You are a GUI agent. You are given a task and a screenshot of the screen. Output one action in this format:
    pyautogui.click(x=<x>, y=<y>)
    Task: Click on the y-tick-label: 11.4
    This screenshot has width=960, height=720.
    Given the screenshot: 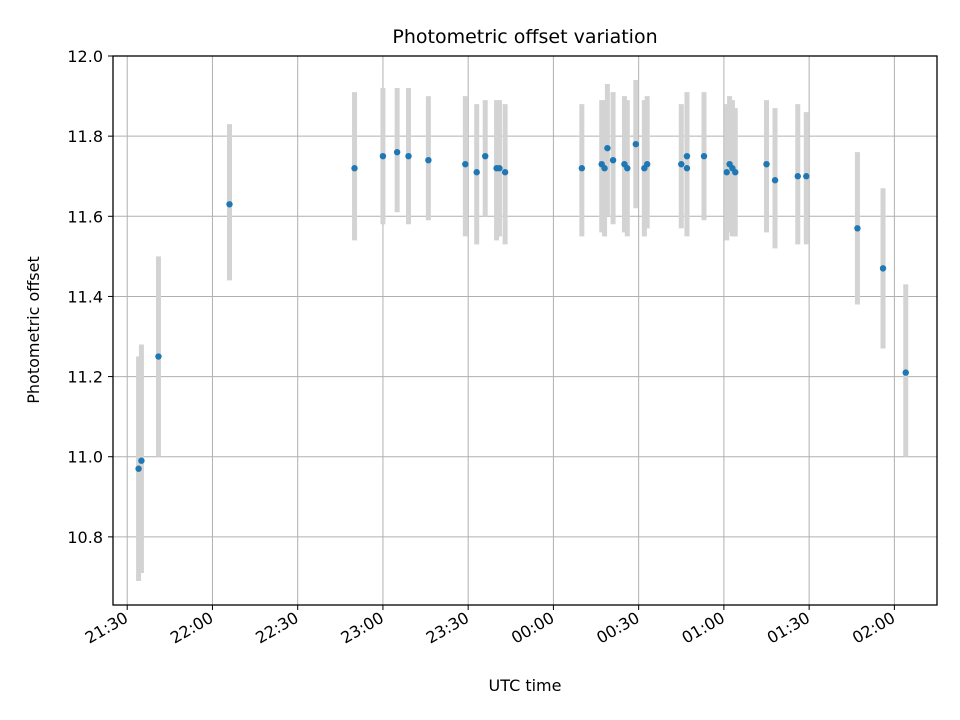 What is the action you would take?
    pyautogui.click(x=85, y=296)
    